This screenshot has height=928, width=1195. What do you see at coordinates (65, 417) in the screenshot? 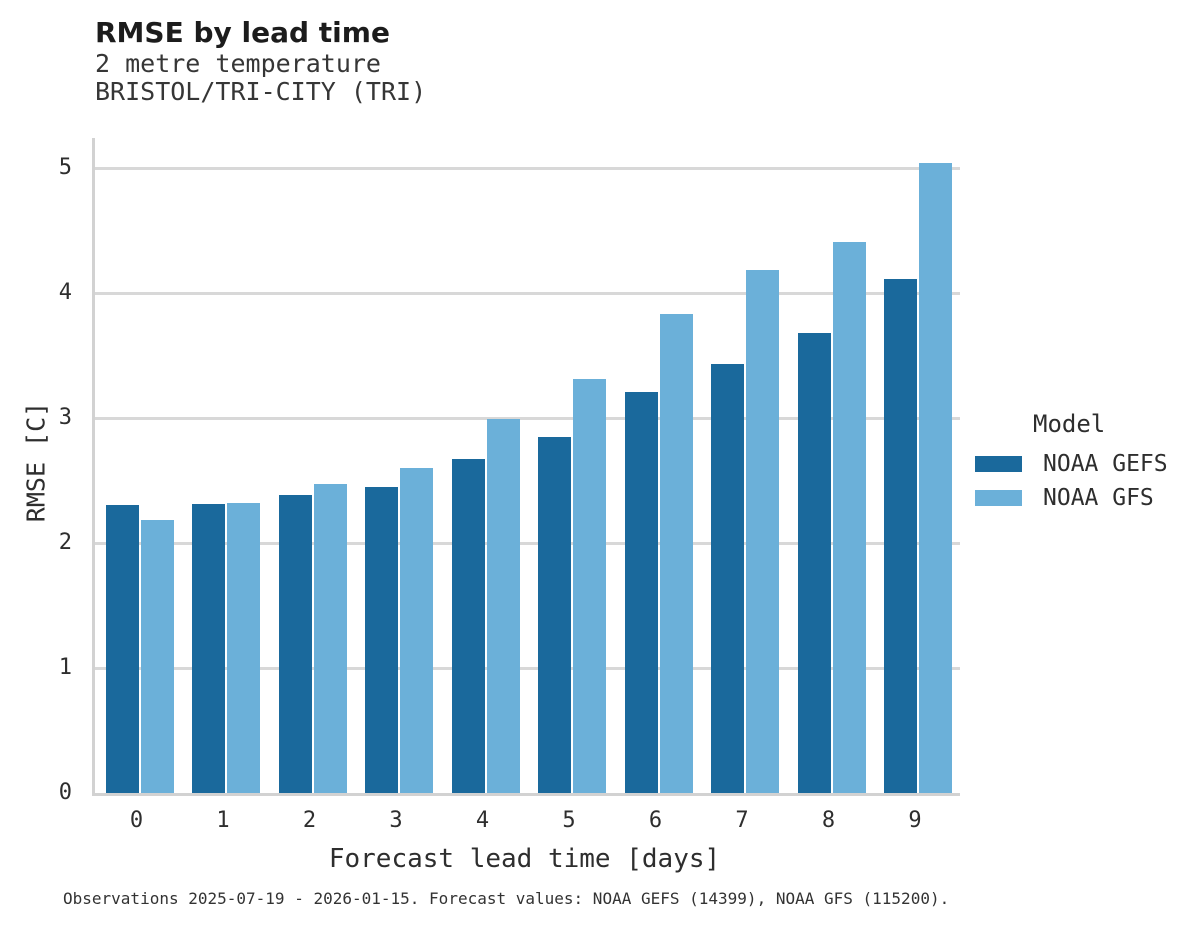
I see `y-tick-3: 3` at bounding box center [65, 417].